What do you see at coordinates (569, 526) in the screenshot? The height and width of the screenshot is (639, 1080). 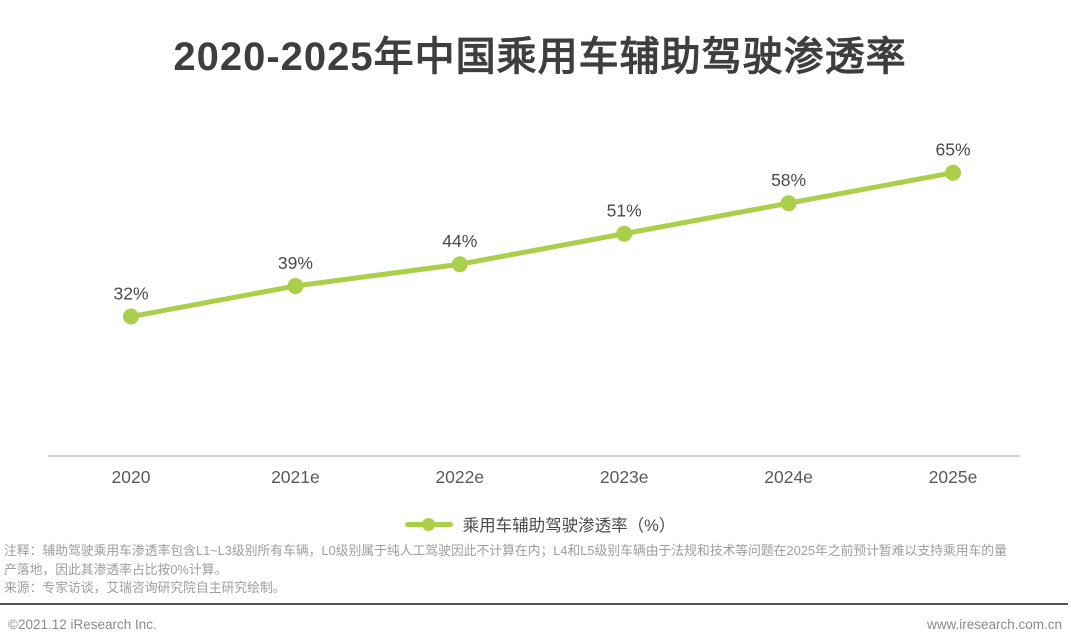 I see `legend-label: 乘用车辅助驾驶渗透率（%）` at bounding box center [569, 526].